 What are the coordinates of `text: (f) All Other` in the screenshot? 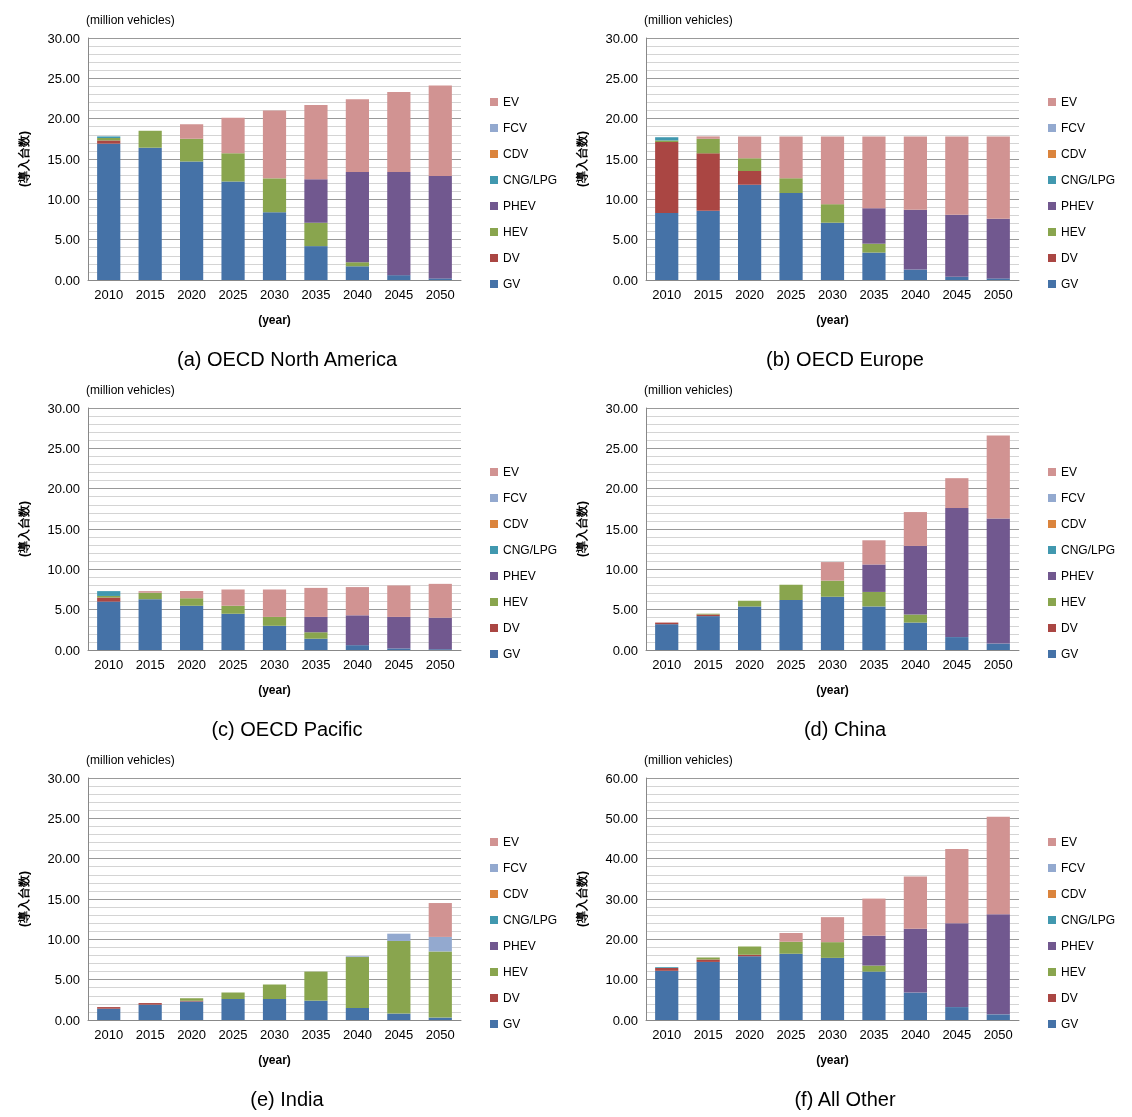 It's located at (845, 1099).